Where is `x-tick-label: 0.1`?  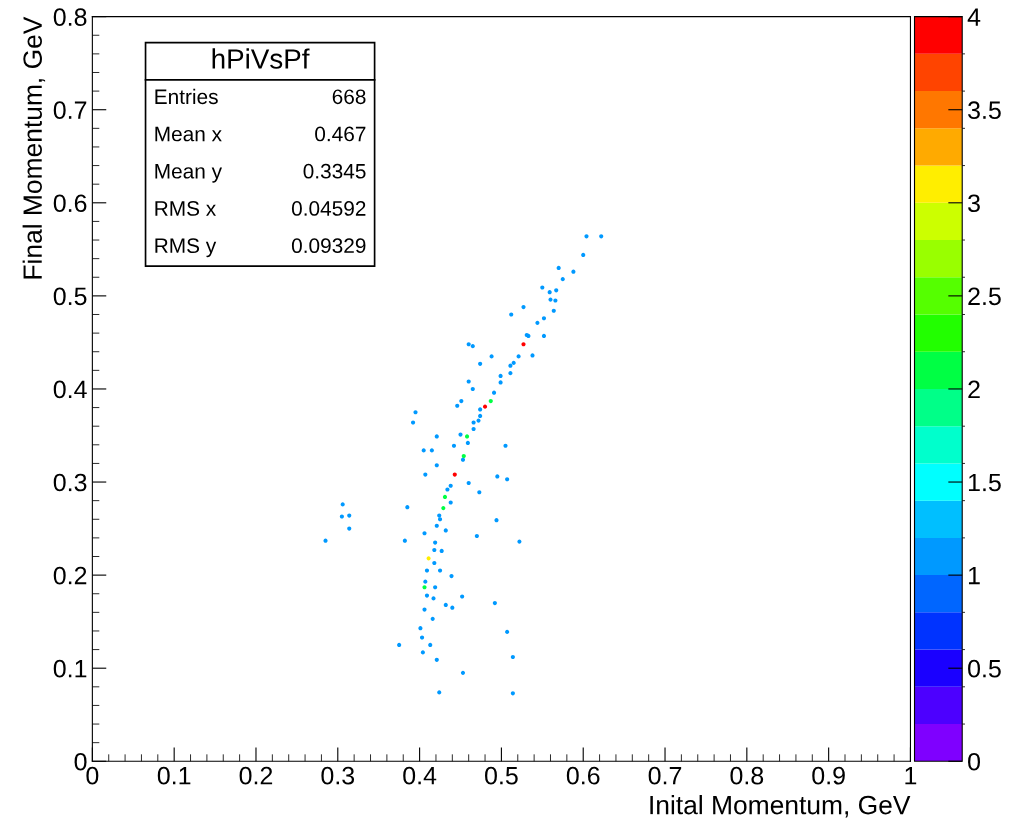
x-tick-label: 0.1 is located at coordinates (174, 775).